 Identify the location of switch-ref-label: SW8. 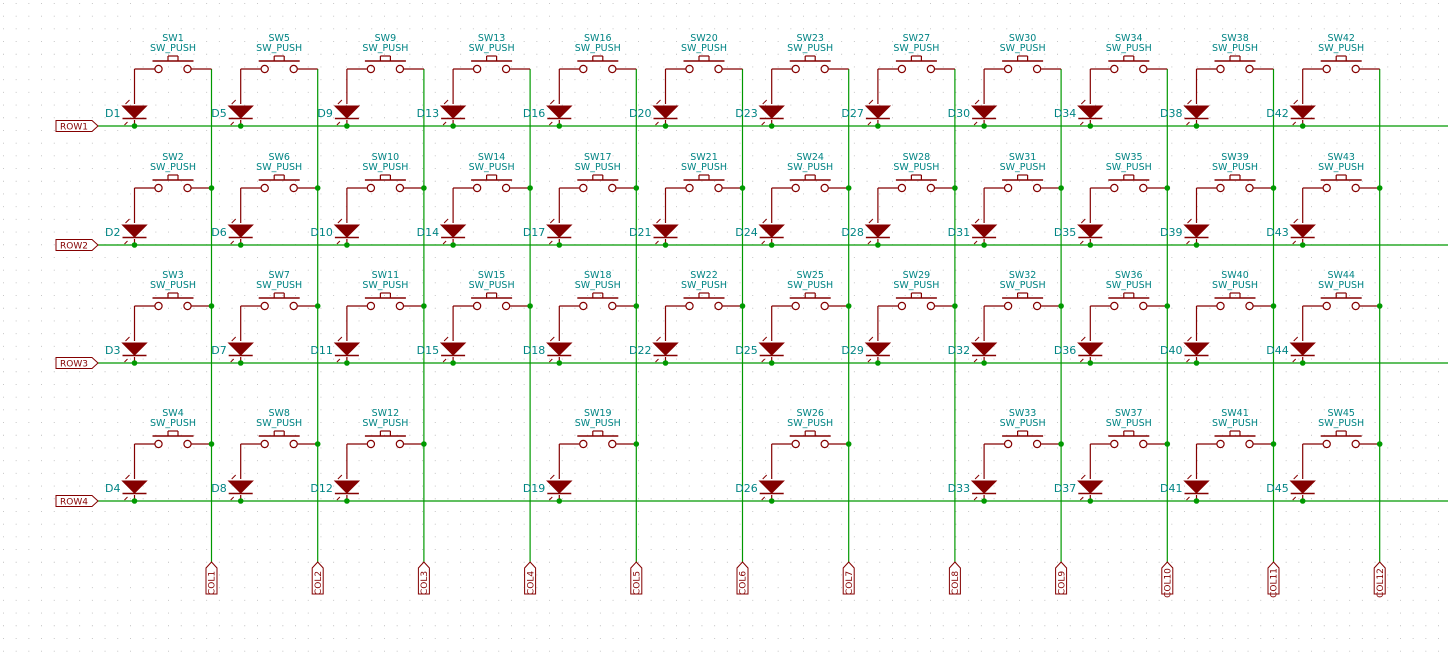
(278, 413).